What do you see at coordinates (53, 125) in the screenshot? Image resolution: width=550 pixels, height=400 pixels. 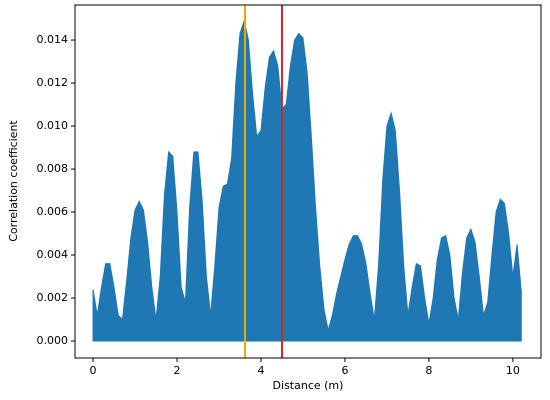 I see `y-tick-label: 0.010` at bounding box center [53, 125].